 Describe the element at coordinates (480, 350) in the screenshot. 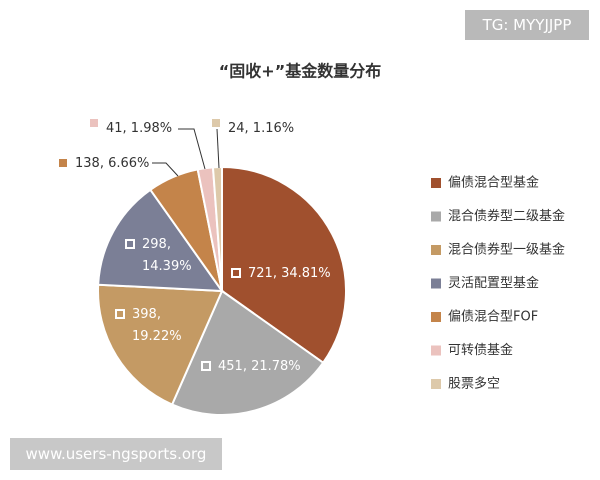

I see `legend-label: 可转债基金` at that location.